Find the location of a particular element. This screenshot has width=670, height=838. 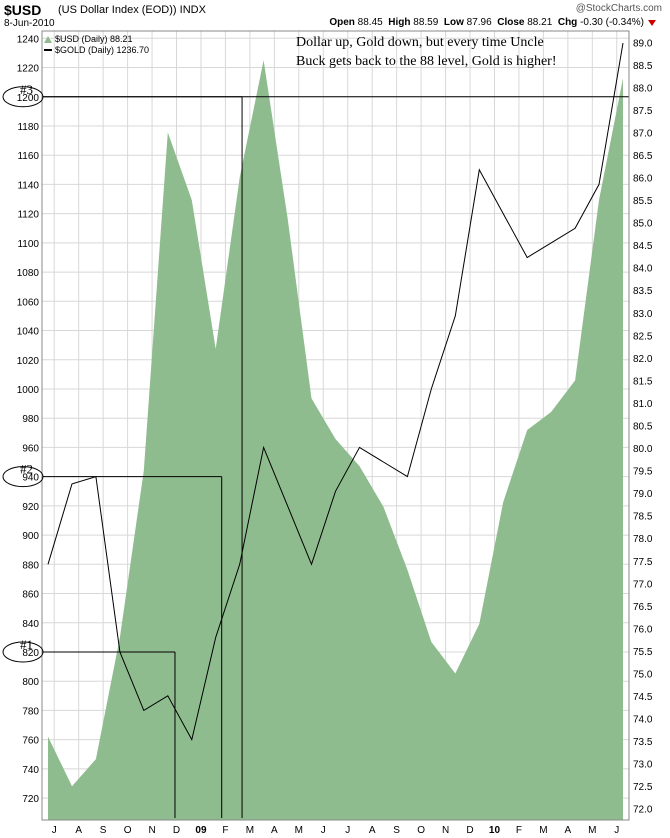

left-tick-label: 1200 is located at coordinates (28, 98).